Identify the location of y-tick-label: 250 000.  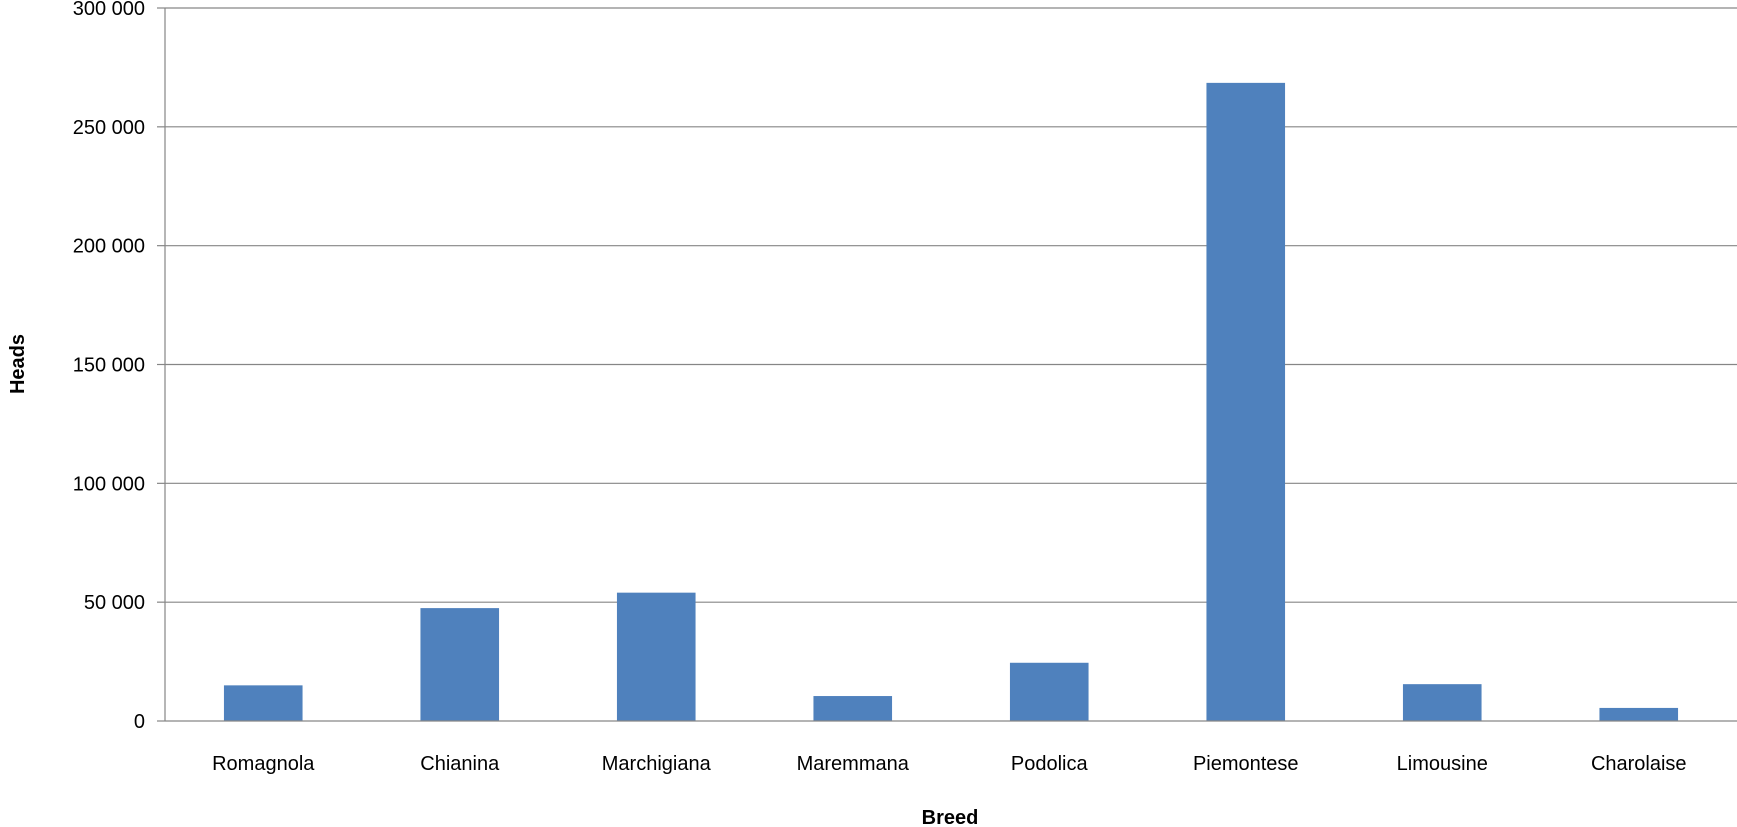
(109, 128).